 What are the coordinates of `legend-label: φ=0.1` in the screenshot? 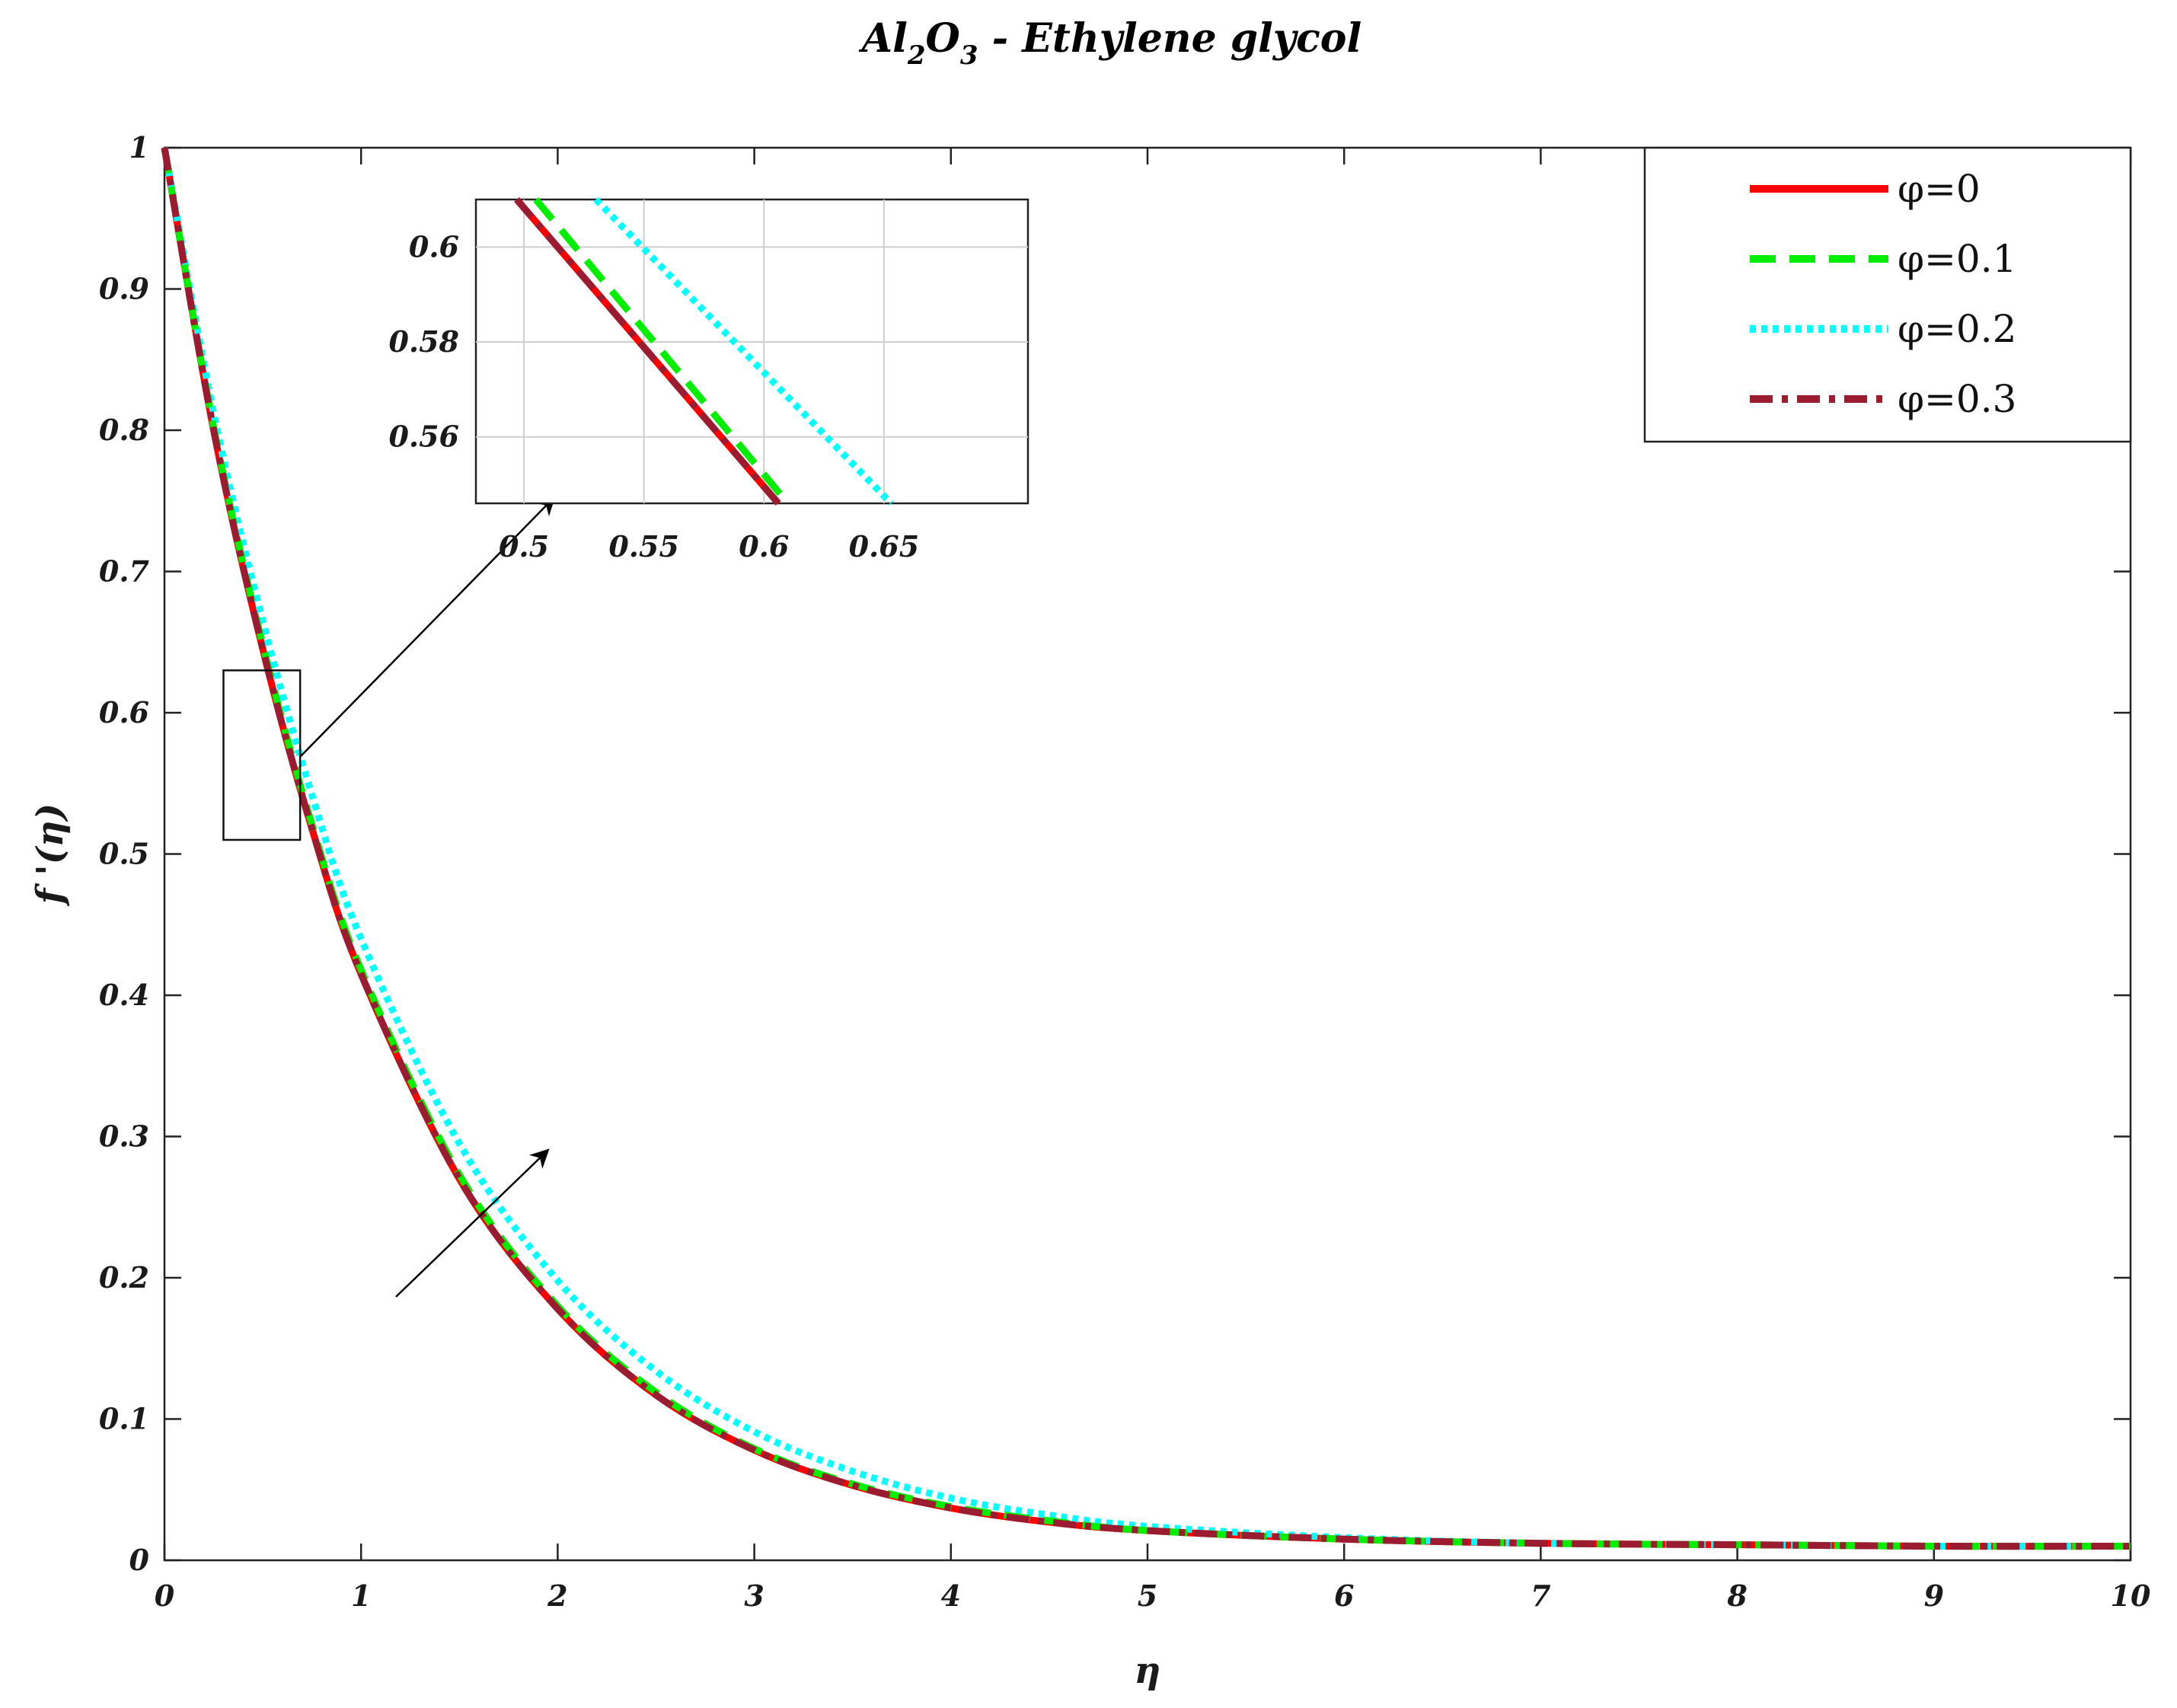 It's located at (1957, 259).